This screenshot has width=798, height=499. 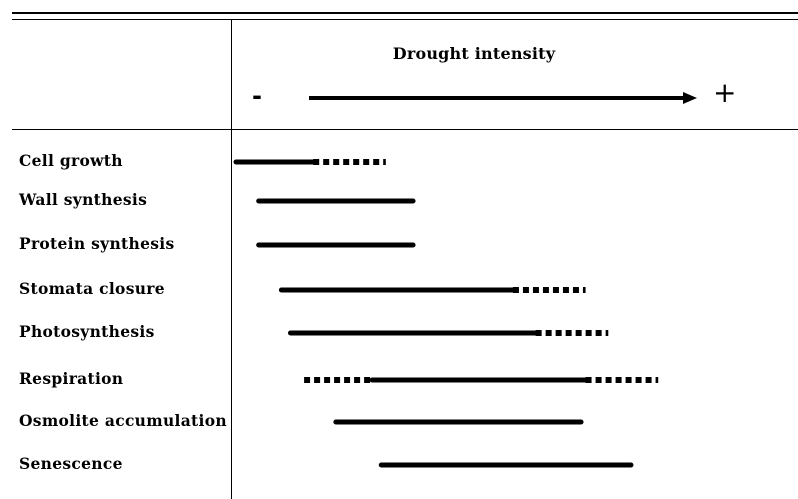 I want to click on top-double-rule-lower, so click(x=405, y=19).